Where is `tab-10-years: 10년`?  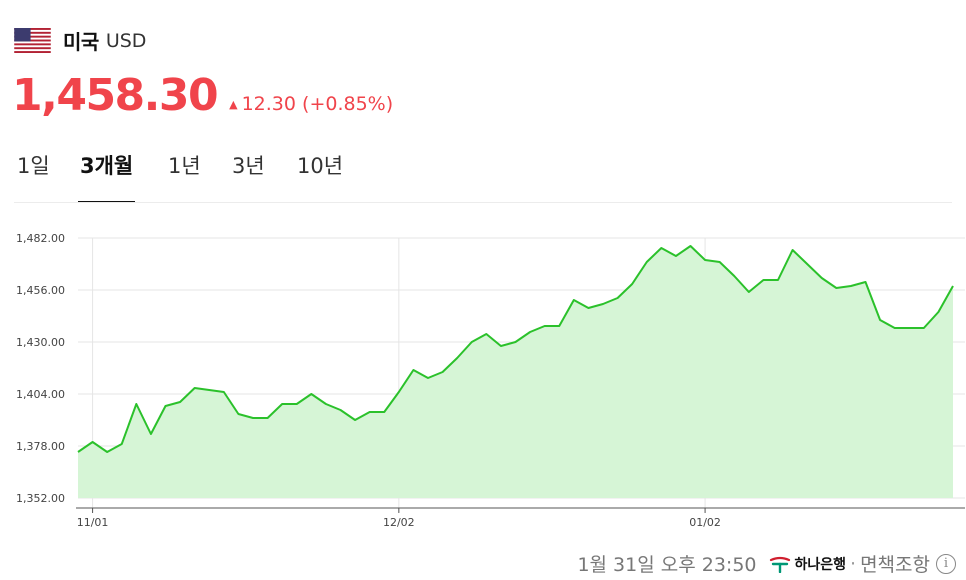 tab-10-years: 10년 is located at coordinates (320, 166).